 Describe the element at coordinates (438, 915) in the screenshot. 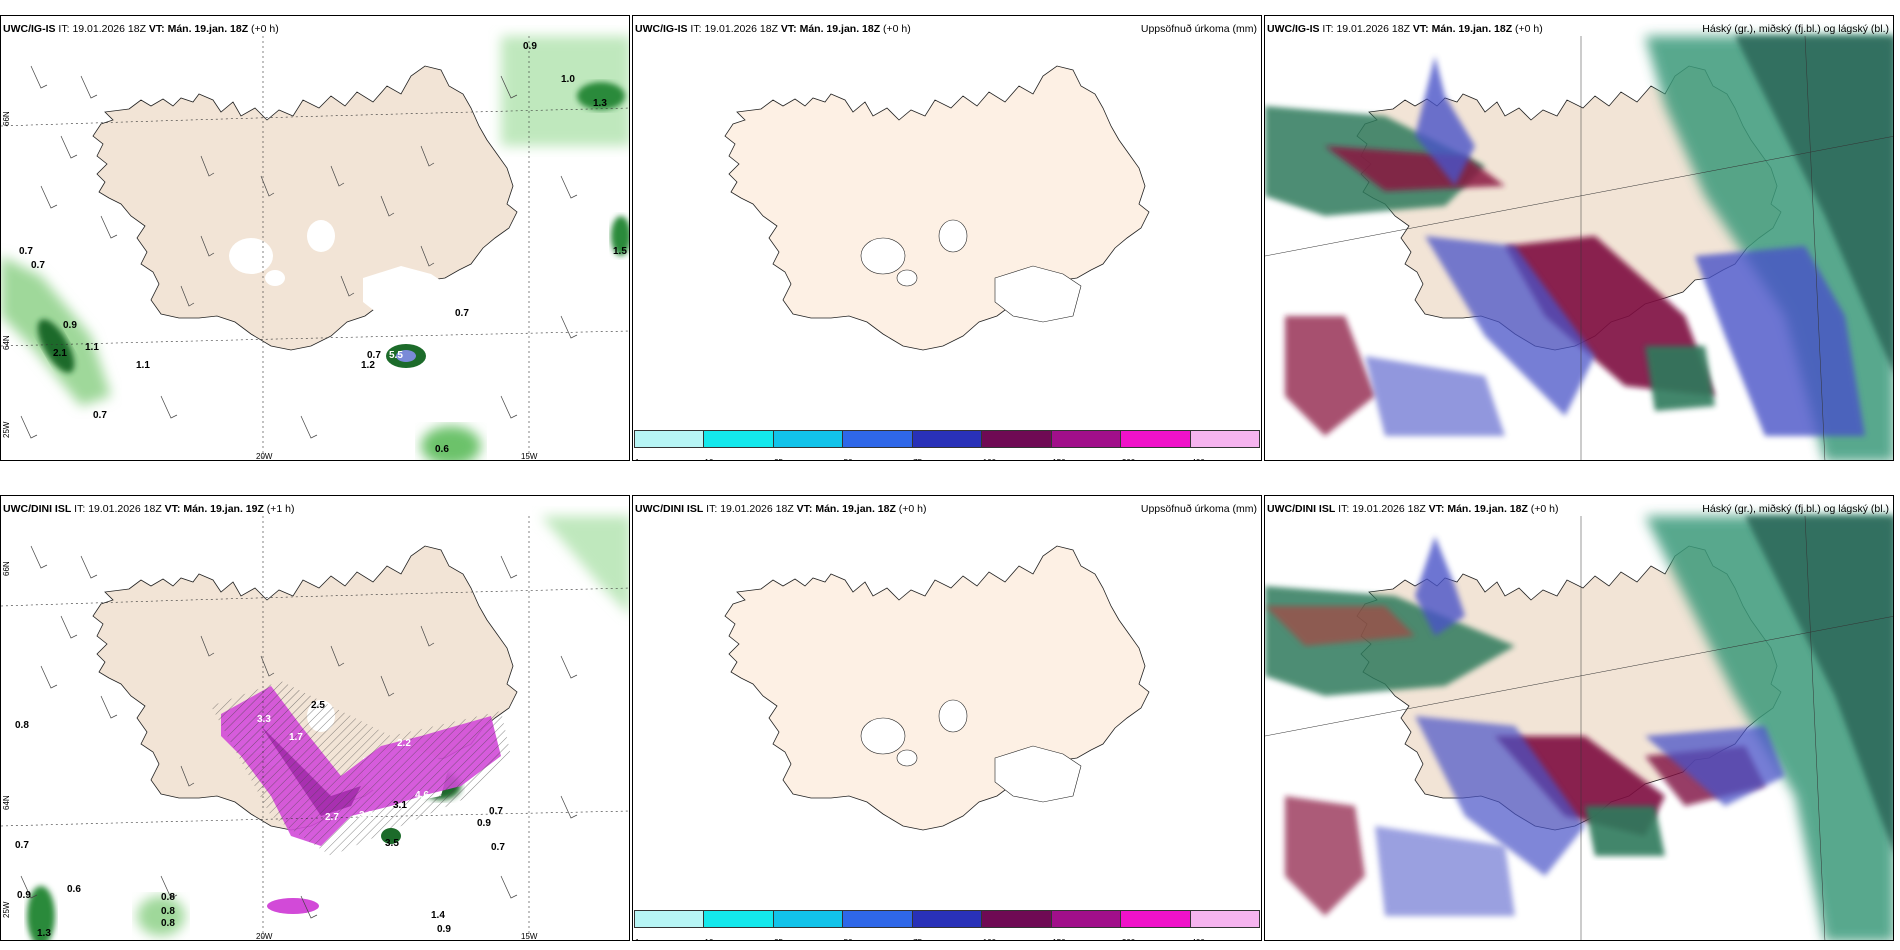

I see `value-label: 1.4` at that location.